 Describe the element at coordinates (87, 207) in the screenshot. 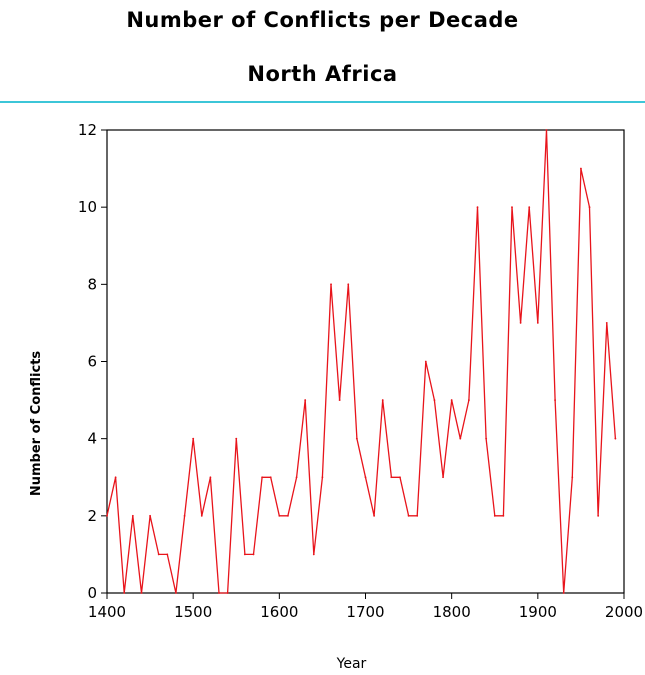

I see `y-tick-label: 10` at that location.